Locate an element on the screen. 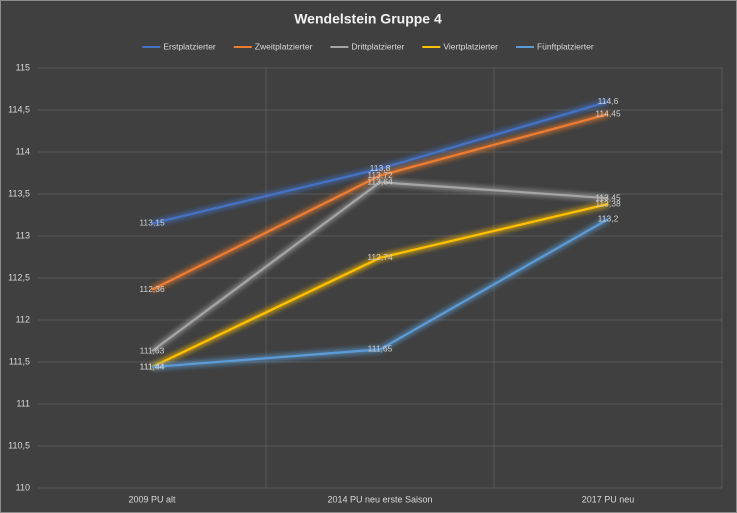  y-tick-label: 115 is located at coordinates (23, 67).